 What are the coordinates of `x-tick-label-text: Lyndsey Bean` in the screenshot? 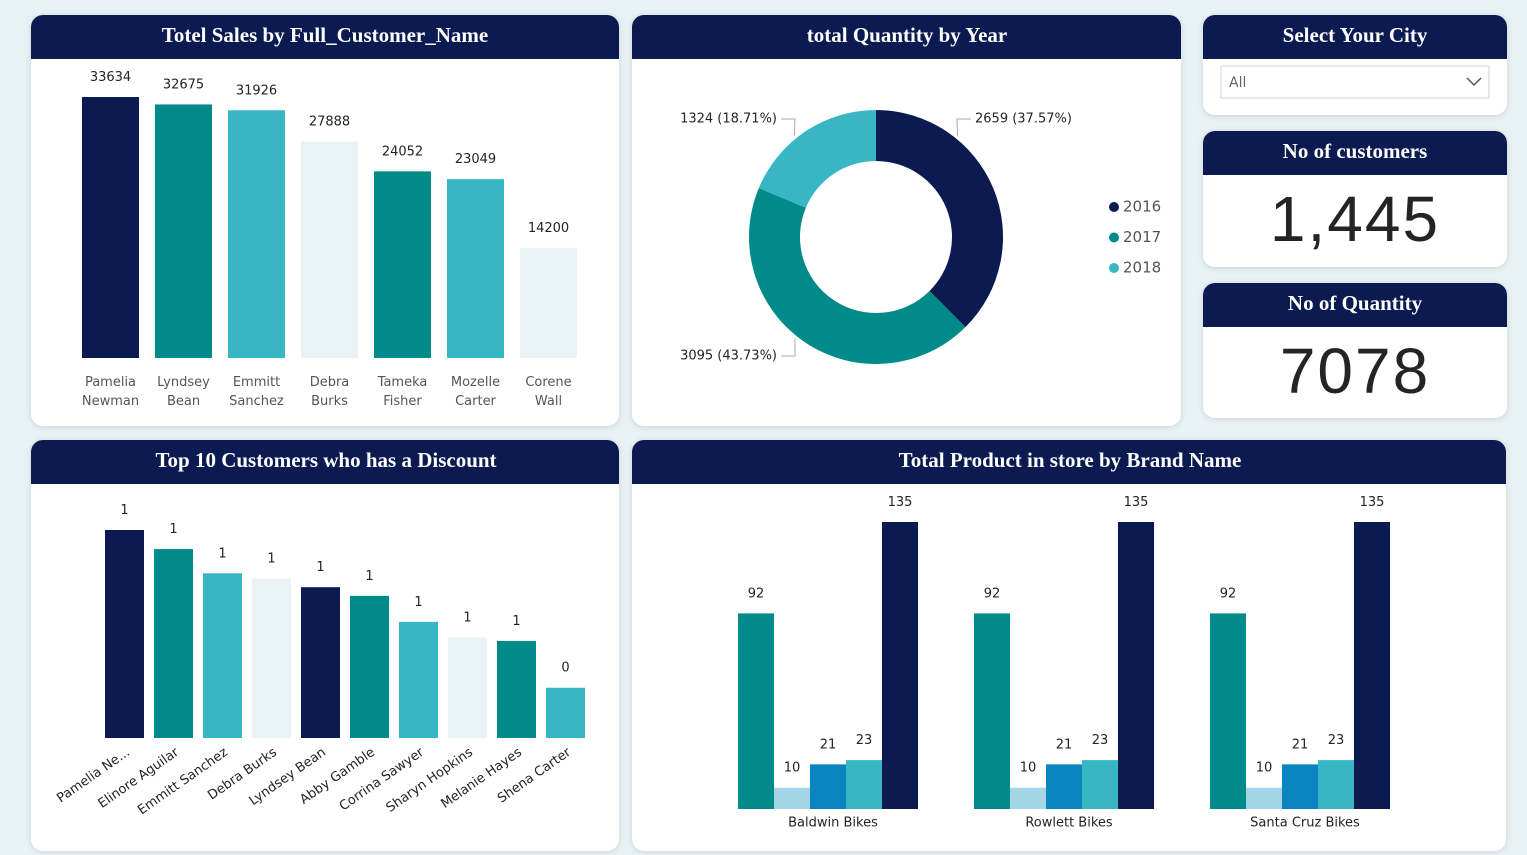 It's located at (183, 392).